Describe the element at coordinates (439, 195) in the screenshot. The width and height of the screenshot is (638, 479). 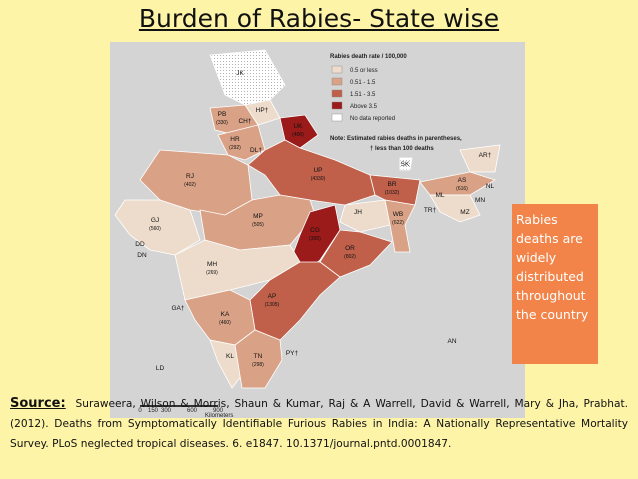
I see `state-code: ML` at that location.